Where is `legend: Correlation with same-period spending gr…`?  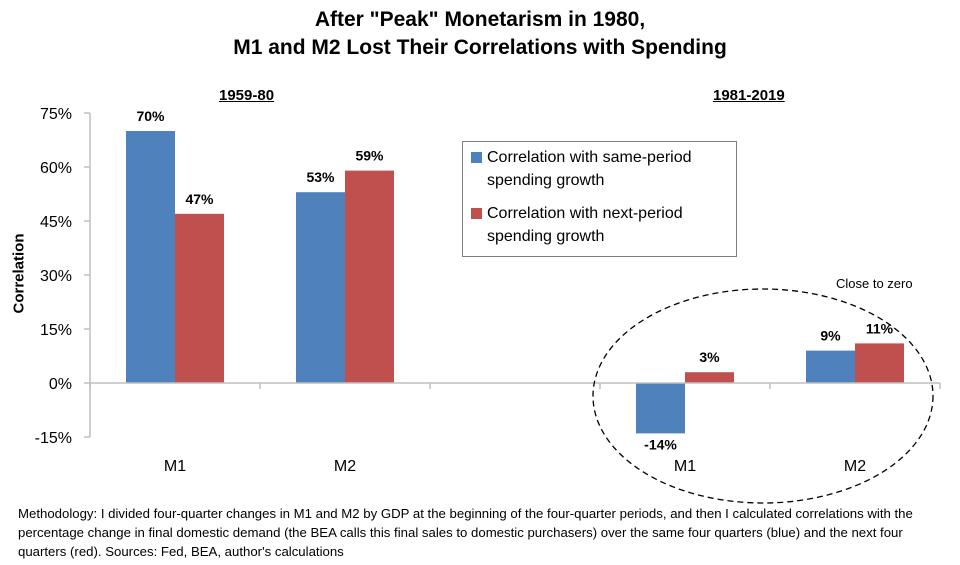 legend: Correlation with same-period spending gr… is located at coordinates (599, 199).